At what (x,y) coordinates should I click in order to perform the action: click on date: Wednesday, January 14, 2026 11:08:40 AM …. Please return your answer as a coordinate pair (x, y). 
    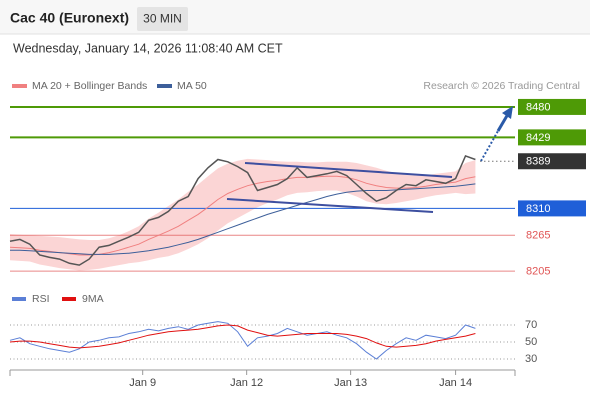
    Looking at the image, I should click on (148, 48).